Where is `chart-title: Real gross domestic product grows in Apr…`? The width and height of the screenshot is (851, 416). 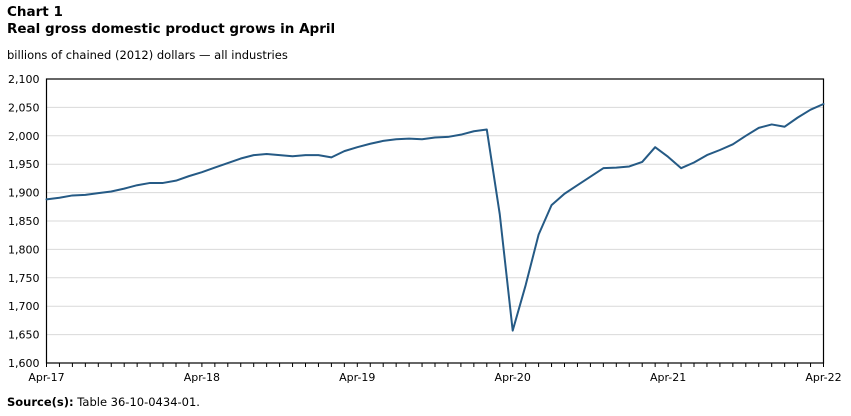
chart-title: Real gross domestic product grows in Apr… is located at coordinates (171, 29).